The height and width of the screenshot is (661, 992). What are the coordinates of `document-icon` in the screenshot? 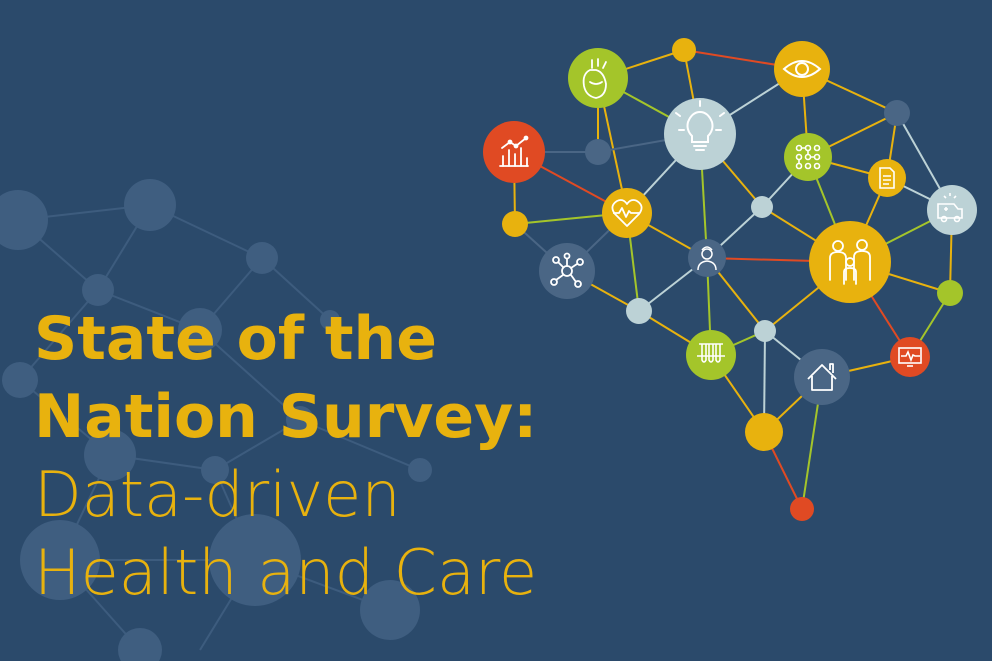 It's located at (887, 178).